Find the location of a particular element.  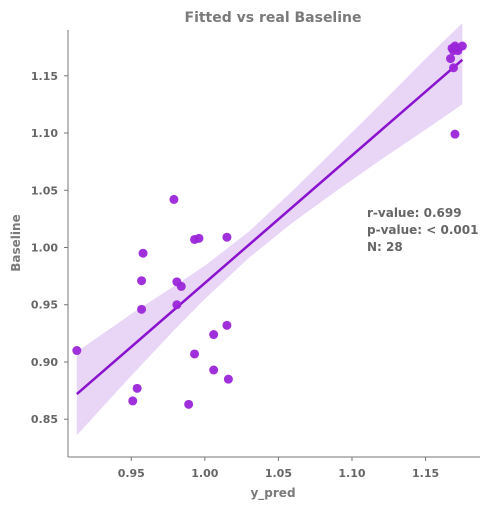

chart-title: Fitted vs real Baseline is located at coordinates (273, 18).